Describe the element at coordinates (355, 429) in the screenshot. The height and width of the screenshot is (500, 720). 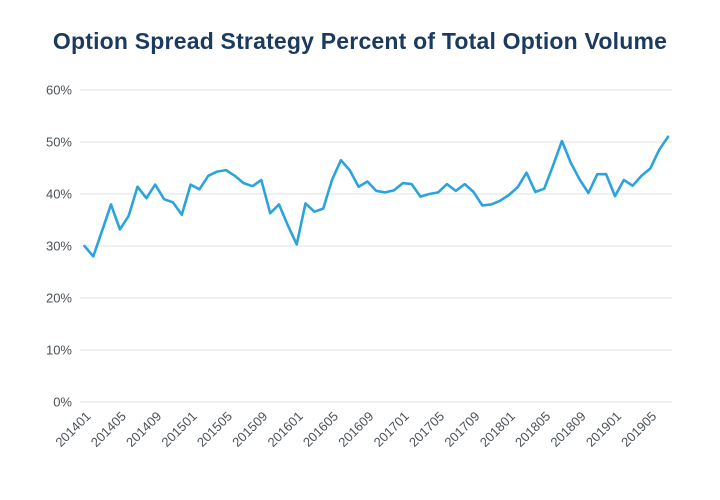
I see `x-axis-tick-label: 201609` at that location.